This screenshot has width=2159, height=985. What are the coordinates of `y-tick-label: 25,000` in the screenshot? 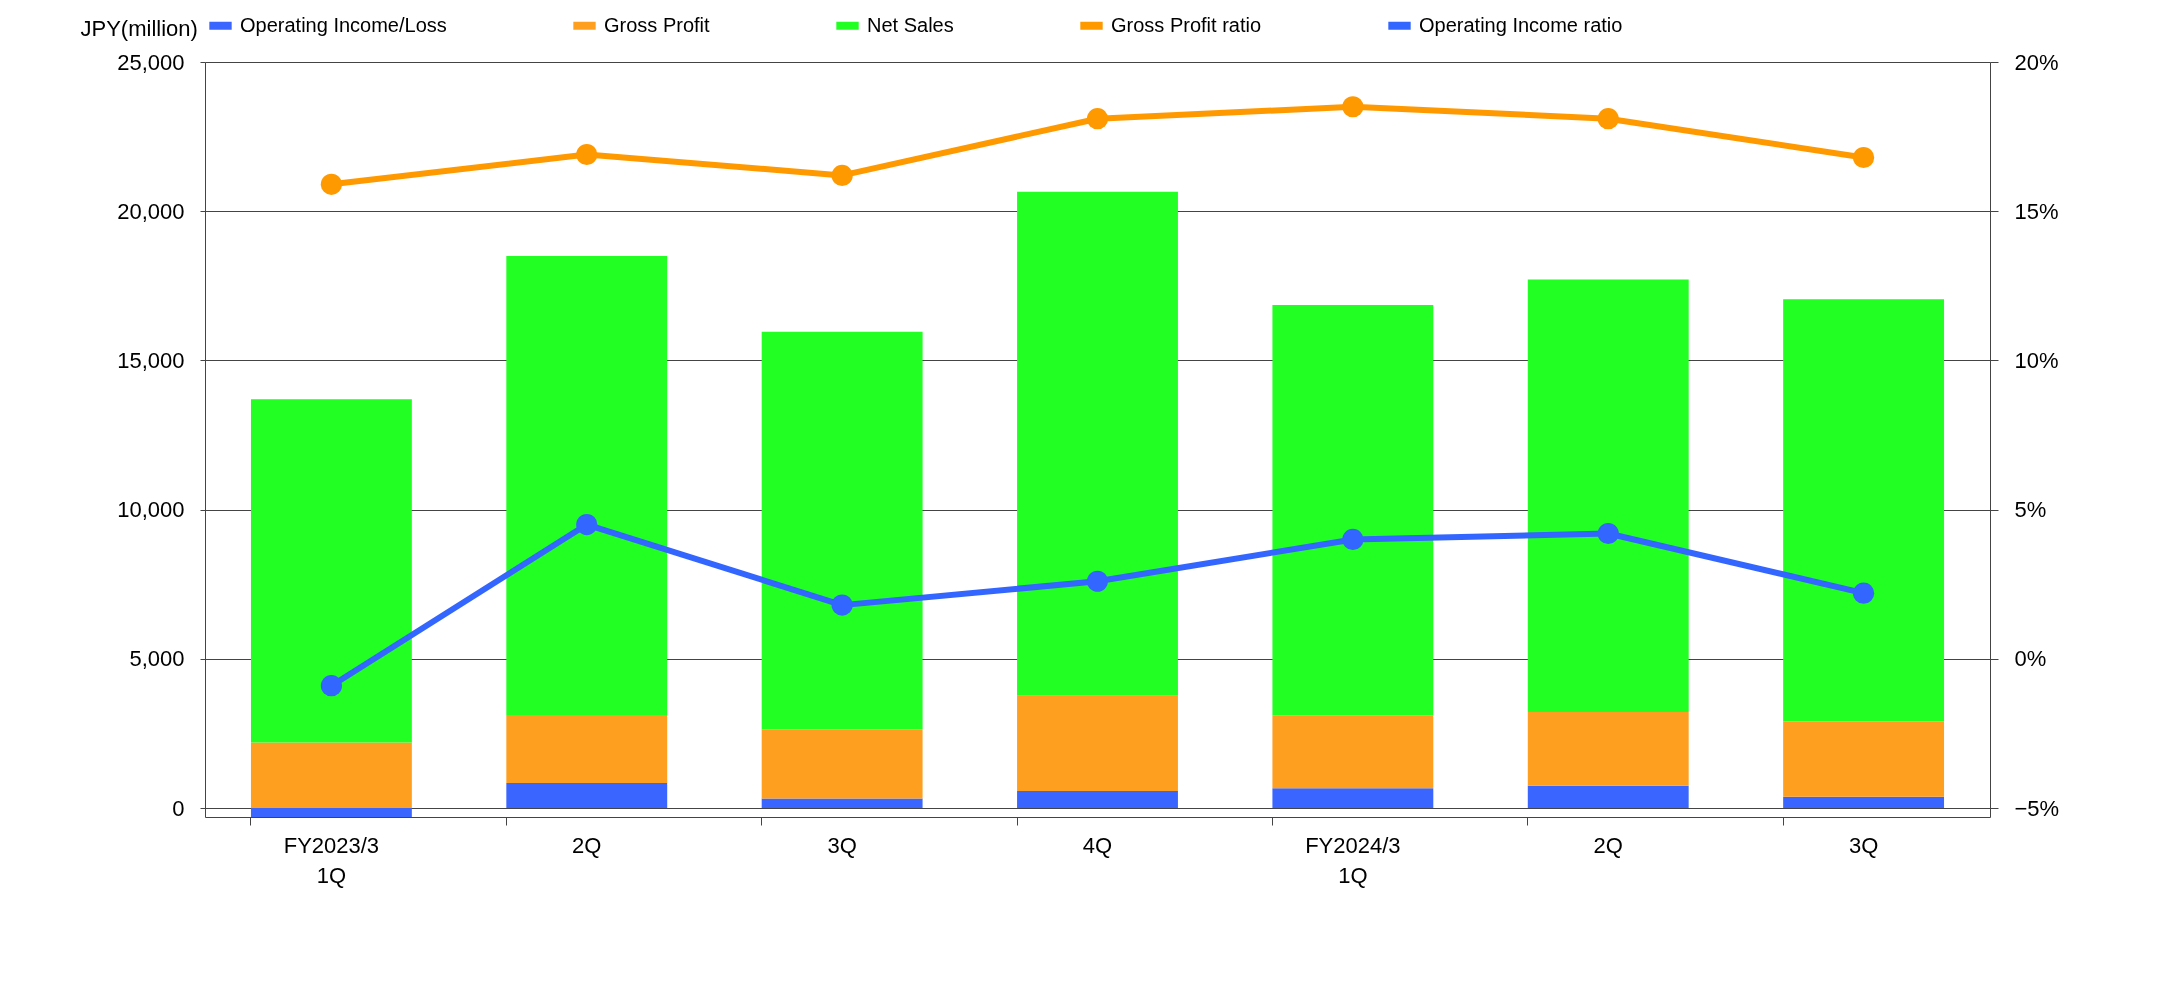 It's located at (151, 62).